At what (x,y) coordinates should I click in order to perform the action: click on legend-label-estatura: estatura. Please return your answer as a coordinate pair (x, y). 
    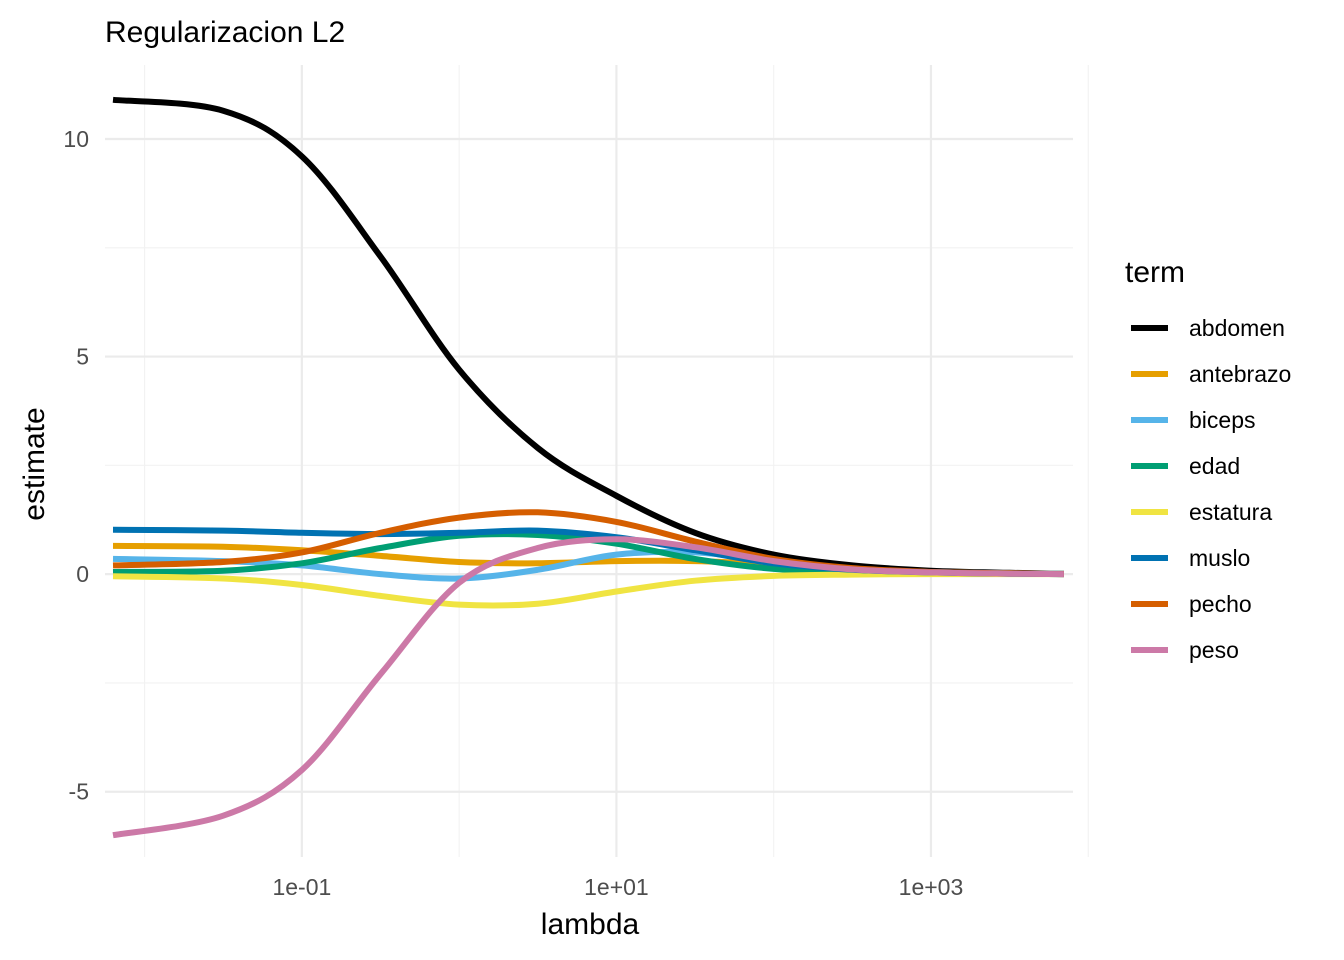
    Looking at the image, I should click on (1230, 512).